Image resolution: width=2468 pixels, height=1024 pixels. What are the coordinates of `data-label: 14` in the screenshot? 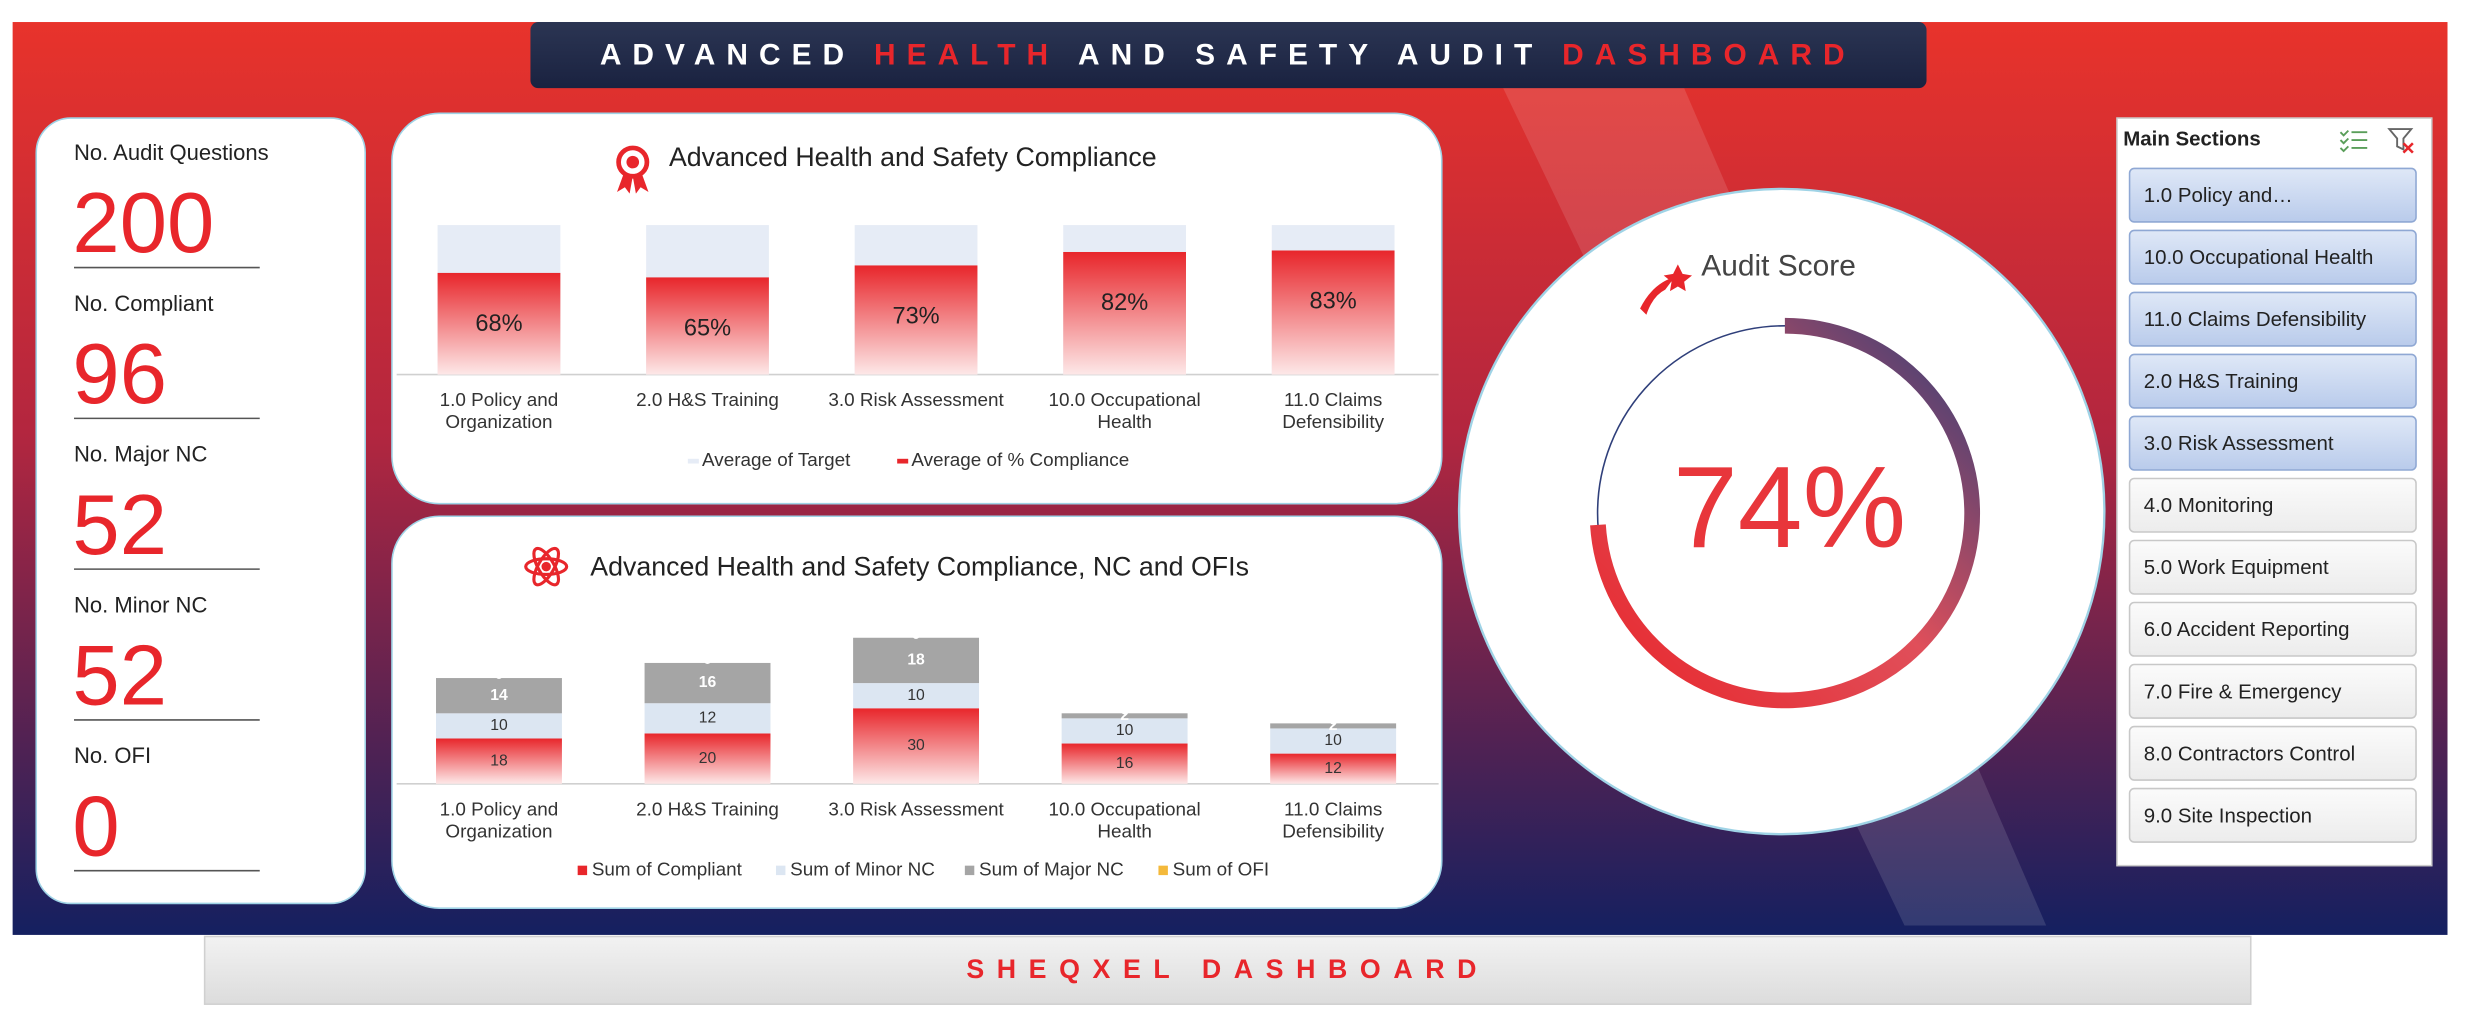 It's located at (499, 695).